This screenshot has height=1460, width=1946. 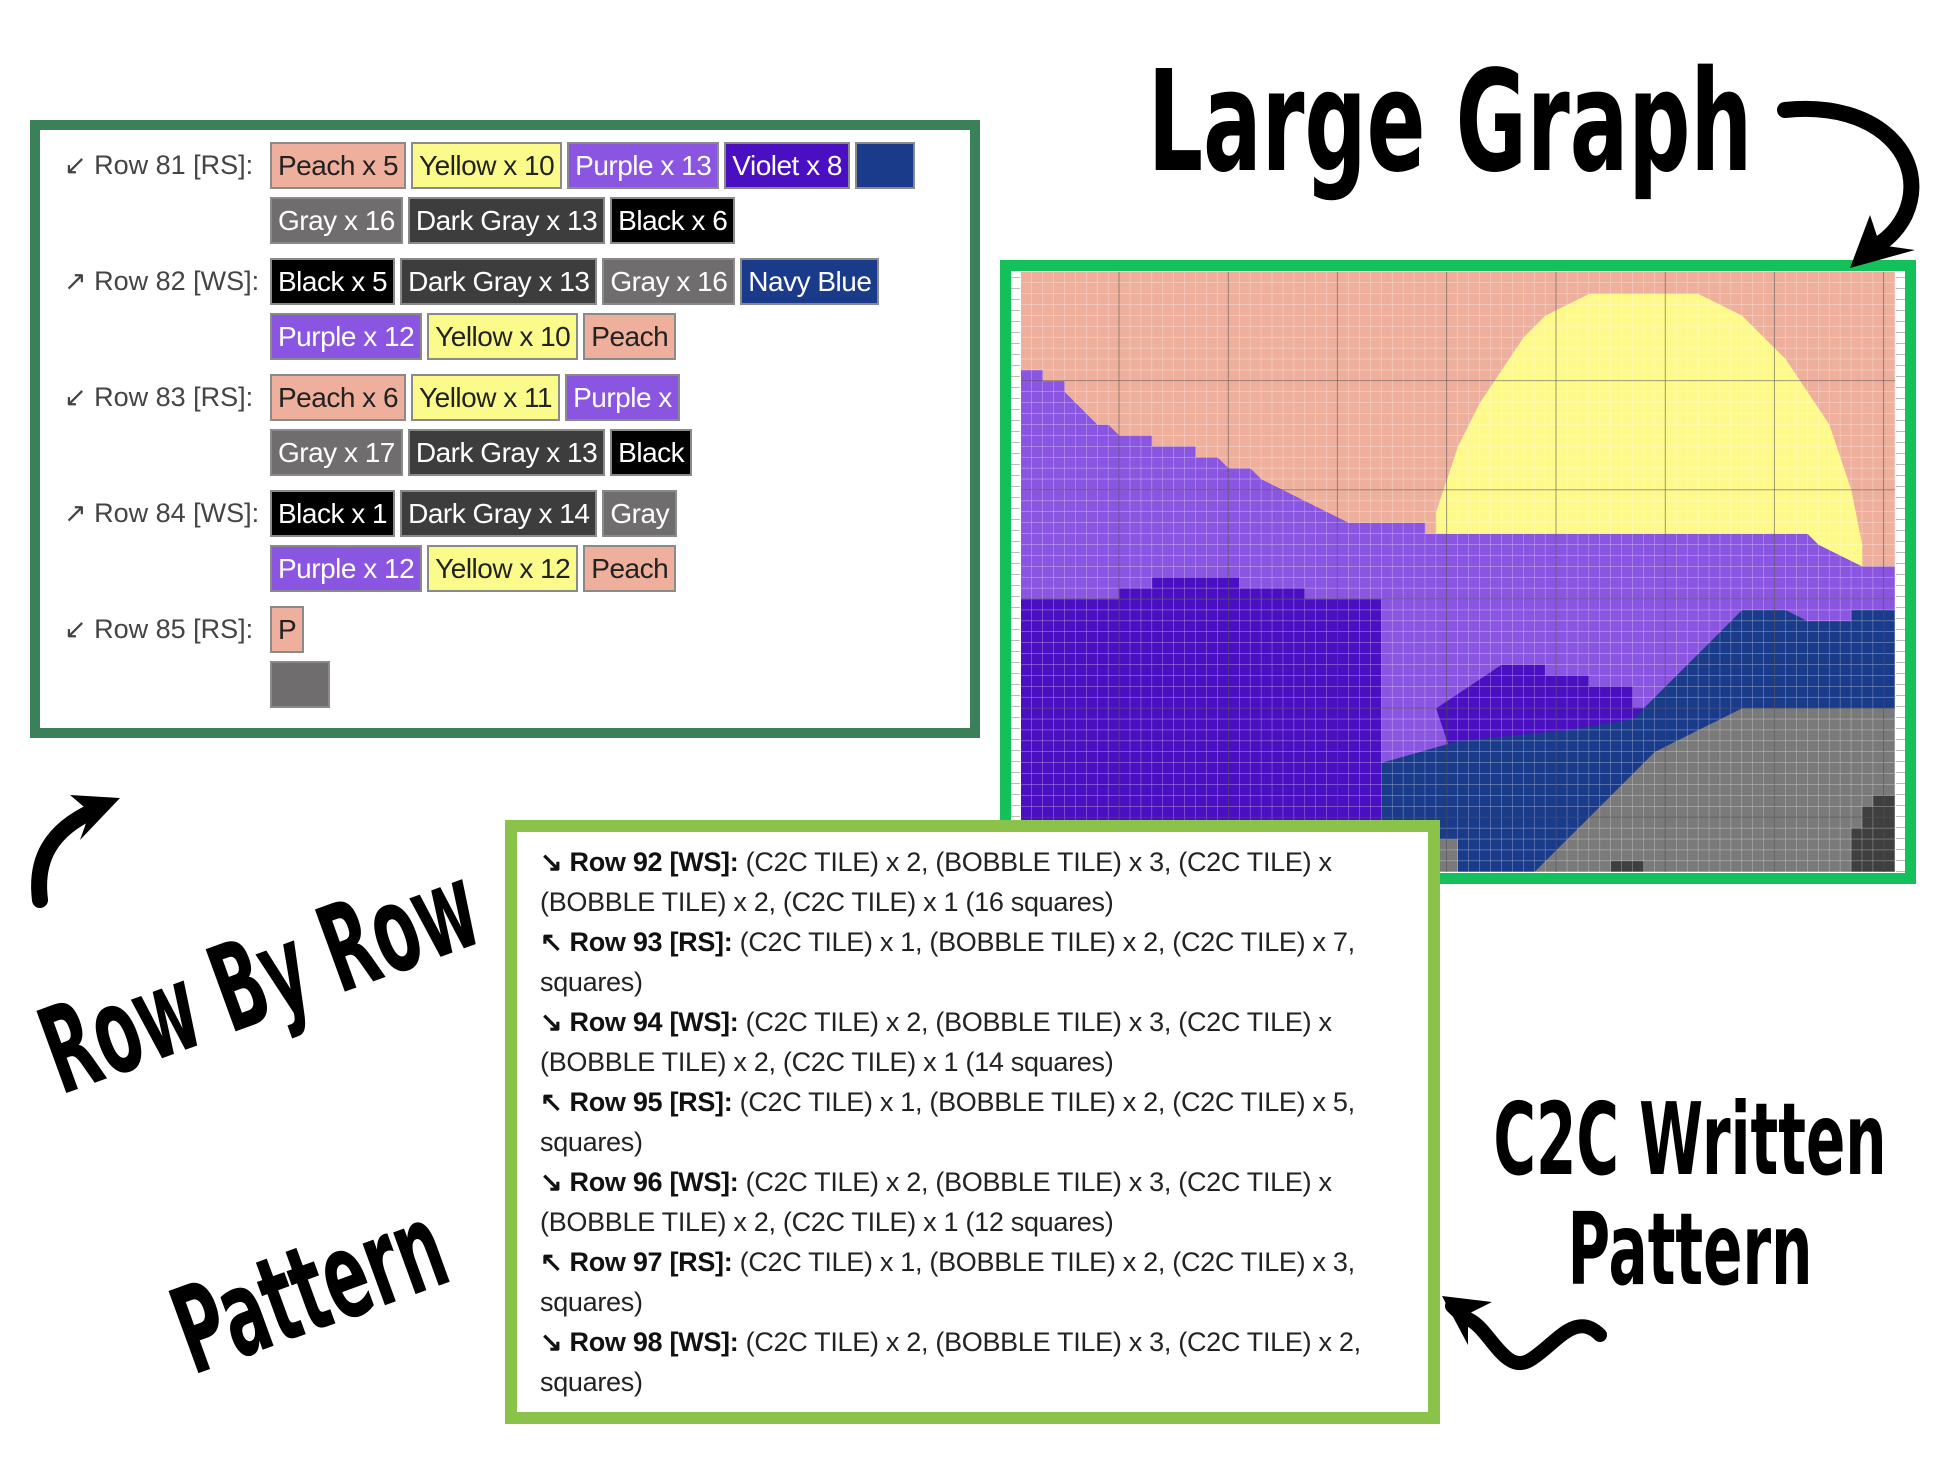 What do you see at coordinates (499, 513) in the screenshot?
I see `color-chip-dark-gray: Dark Gray x 14` at bounding box center [499, 513].